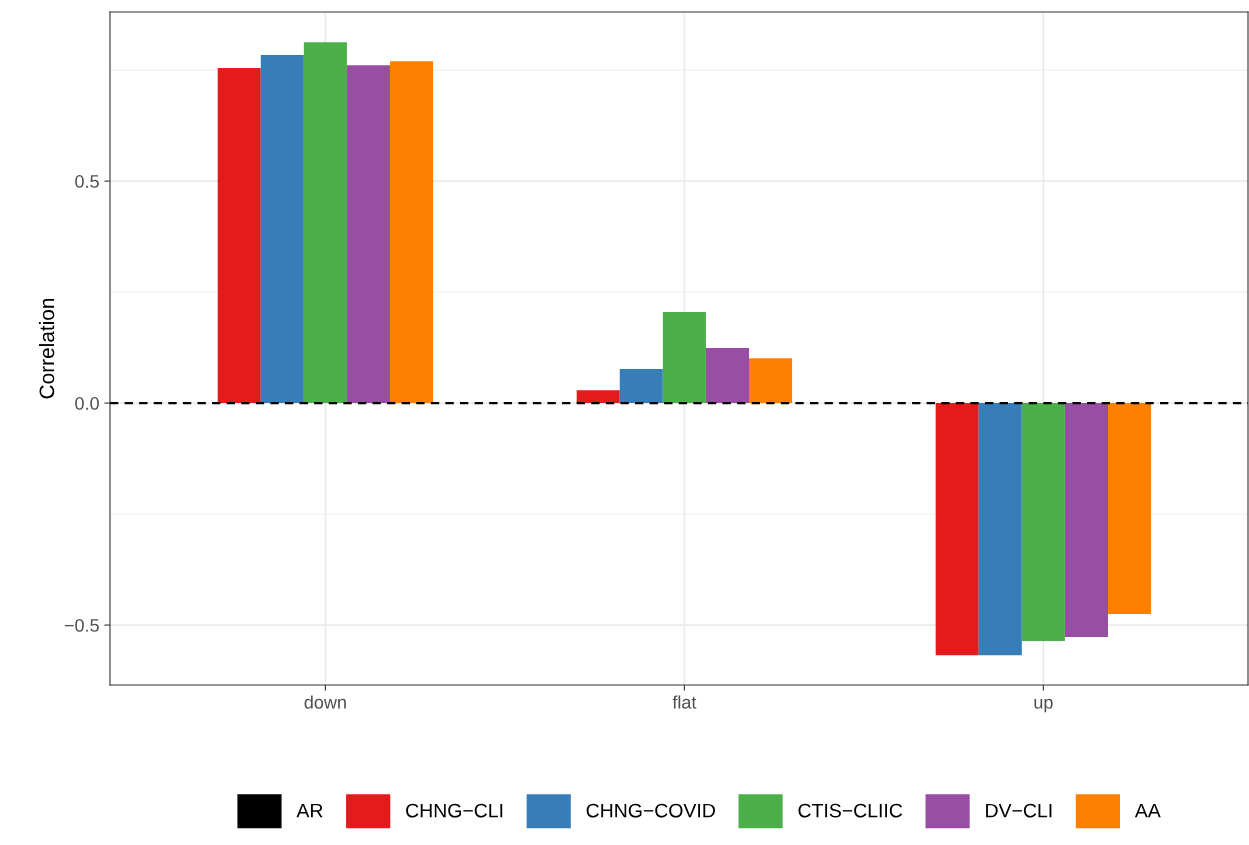 This screenshot has width=1249, height=845. I want to click on x-tick-label: up, so click(1043, 705).